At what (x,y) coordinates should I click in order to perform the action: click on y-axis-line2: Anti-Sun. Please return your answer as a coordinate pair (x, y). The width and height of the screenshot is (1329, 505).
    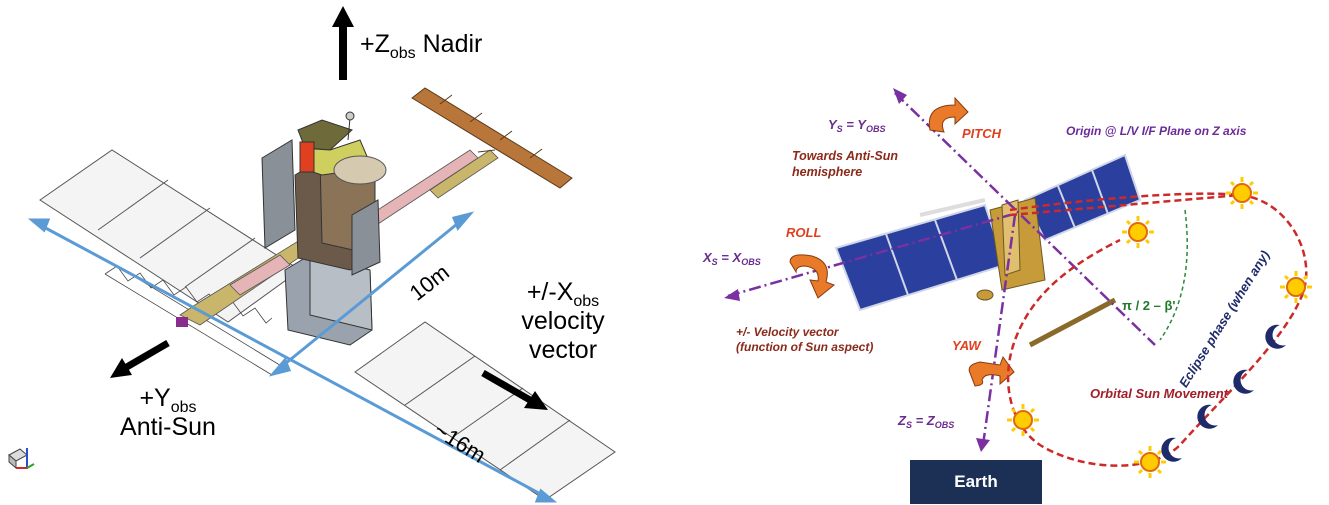
    Looking at the image, I should click on (168, 426).